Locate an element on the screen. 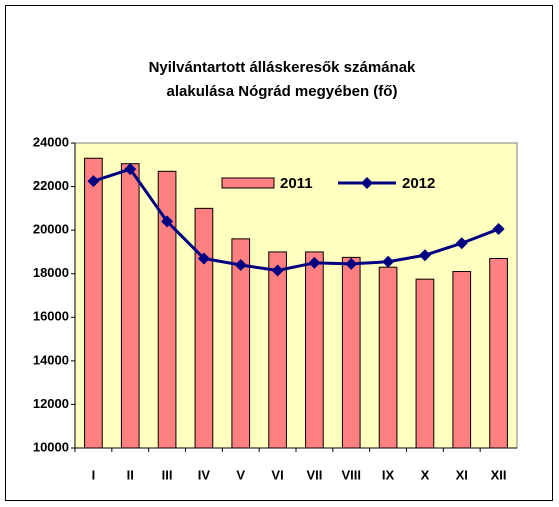  x-tick-label: V is located at coordinates (240, 474).